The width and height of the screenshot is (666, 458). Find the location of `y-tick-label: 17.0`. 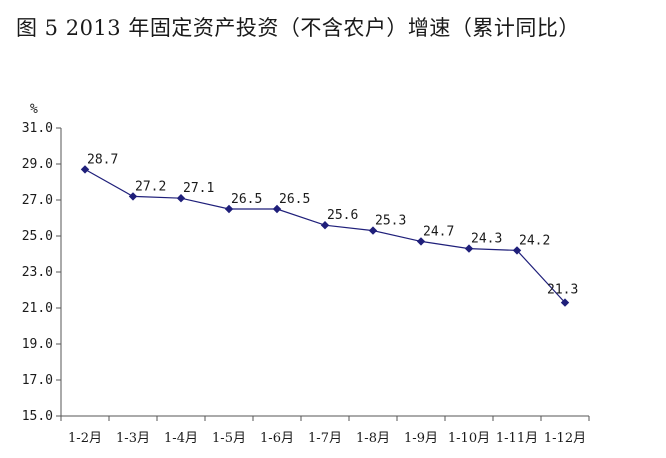

y-tick-label: 17.0 is located at coordinates (37, 380).